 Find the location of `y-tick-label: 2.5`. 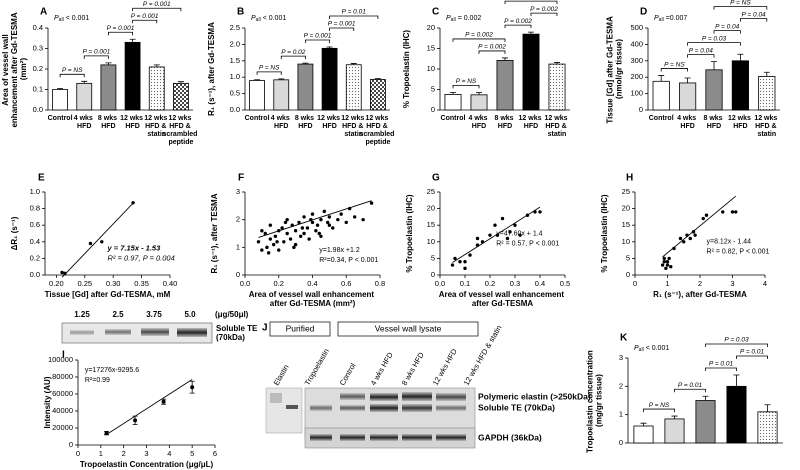

y-tick-label: 2.5 is located at coordinates (235, 27).